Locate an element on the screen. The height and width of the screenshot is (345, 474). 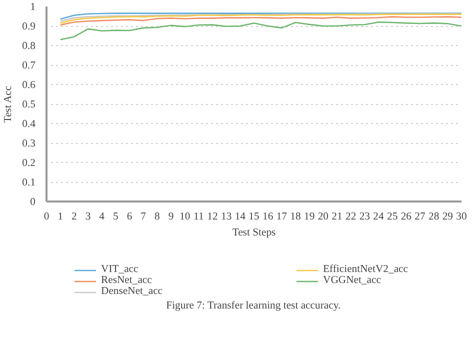
x-tick-label: 11 is located at coordinates (199, 217).